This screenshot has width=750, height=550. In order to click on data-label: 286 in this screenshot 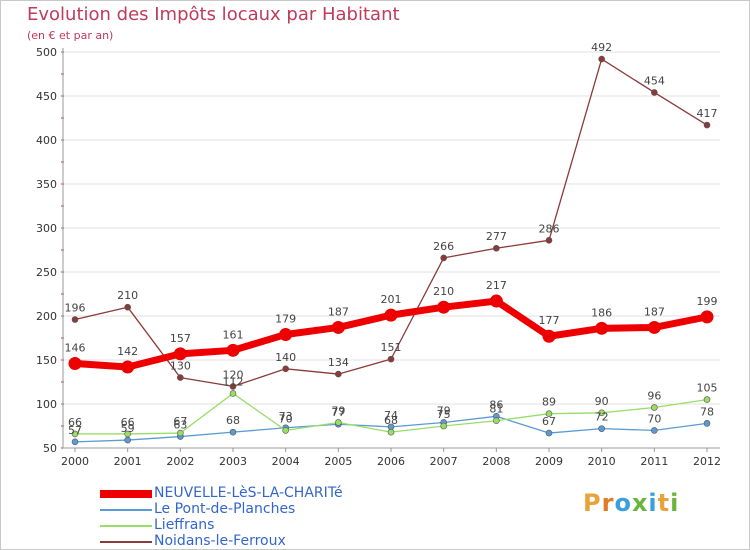, I will do `click(549, 228)`.